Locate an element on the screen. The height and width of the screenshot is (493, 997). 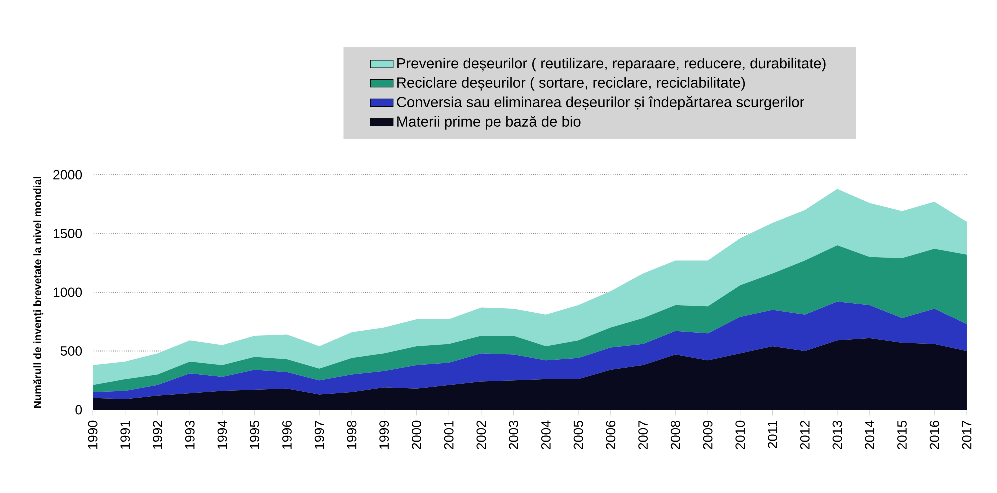
legend-label: Reciclare deșeurilor ( sortare, reciclare, reciclabilitate) is located at coordinates (572, 84).